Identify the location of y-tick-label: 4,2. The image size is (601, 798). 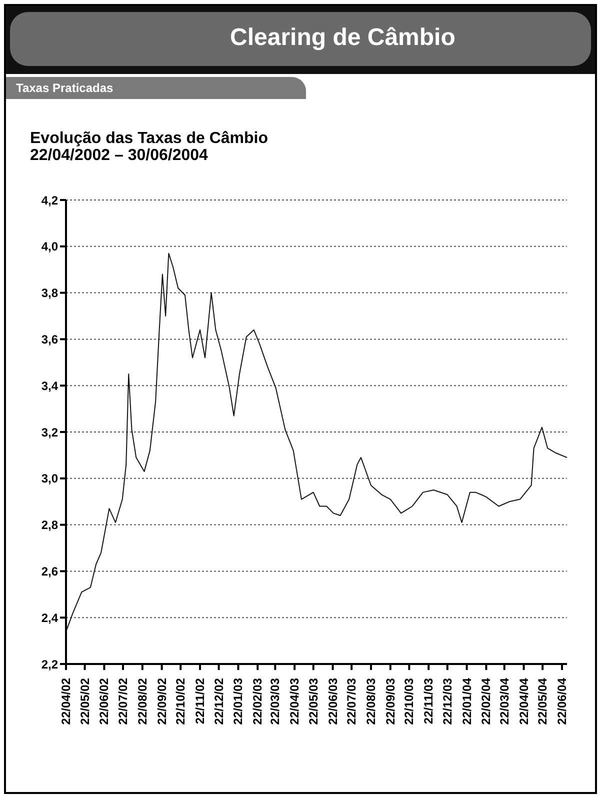
(49, 200).